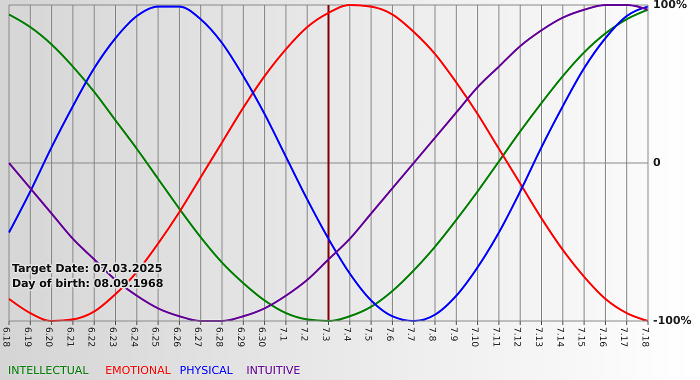  Describe the element at coordinates (581, 337) in the screenshot. I see `x-tick-label: 7.15` at that location.